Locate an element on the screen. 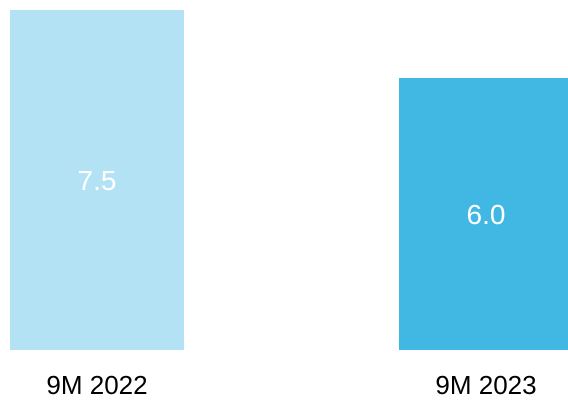  data-label-2: 6.0 is located at coordinates (486, 214).